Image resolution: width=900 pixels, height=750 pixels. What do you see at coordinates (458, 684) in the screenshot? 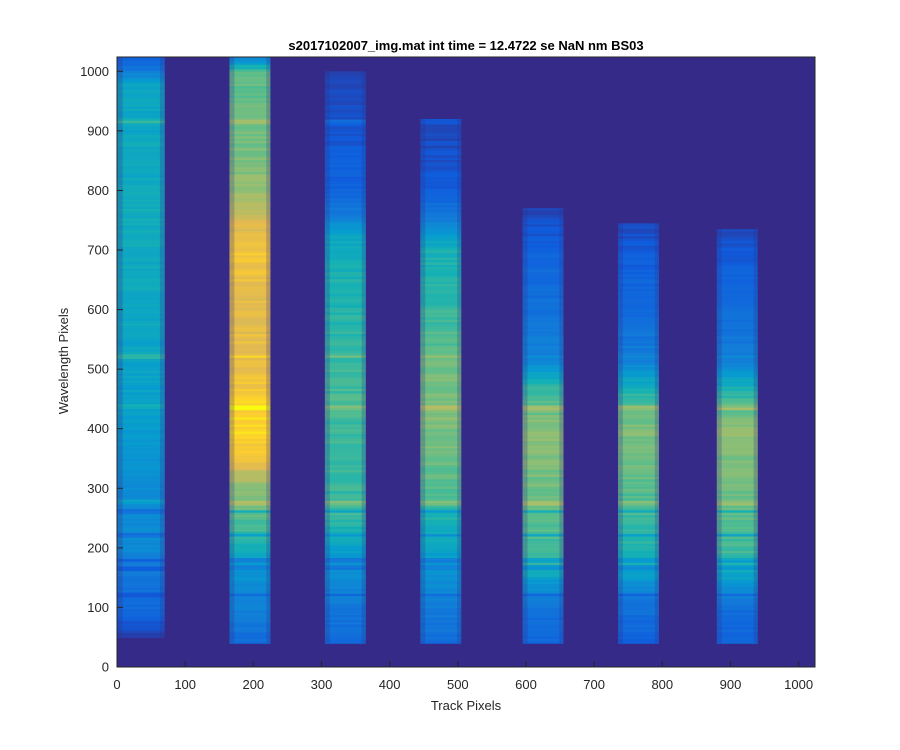
I see `x-tick-label: 500` at bounding box center [458, 684].